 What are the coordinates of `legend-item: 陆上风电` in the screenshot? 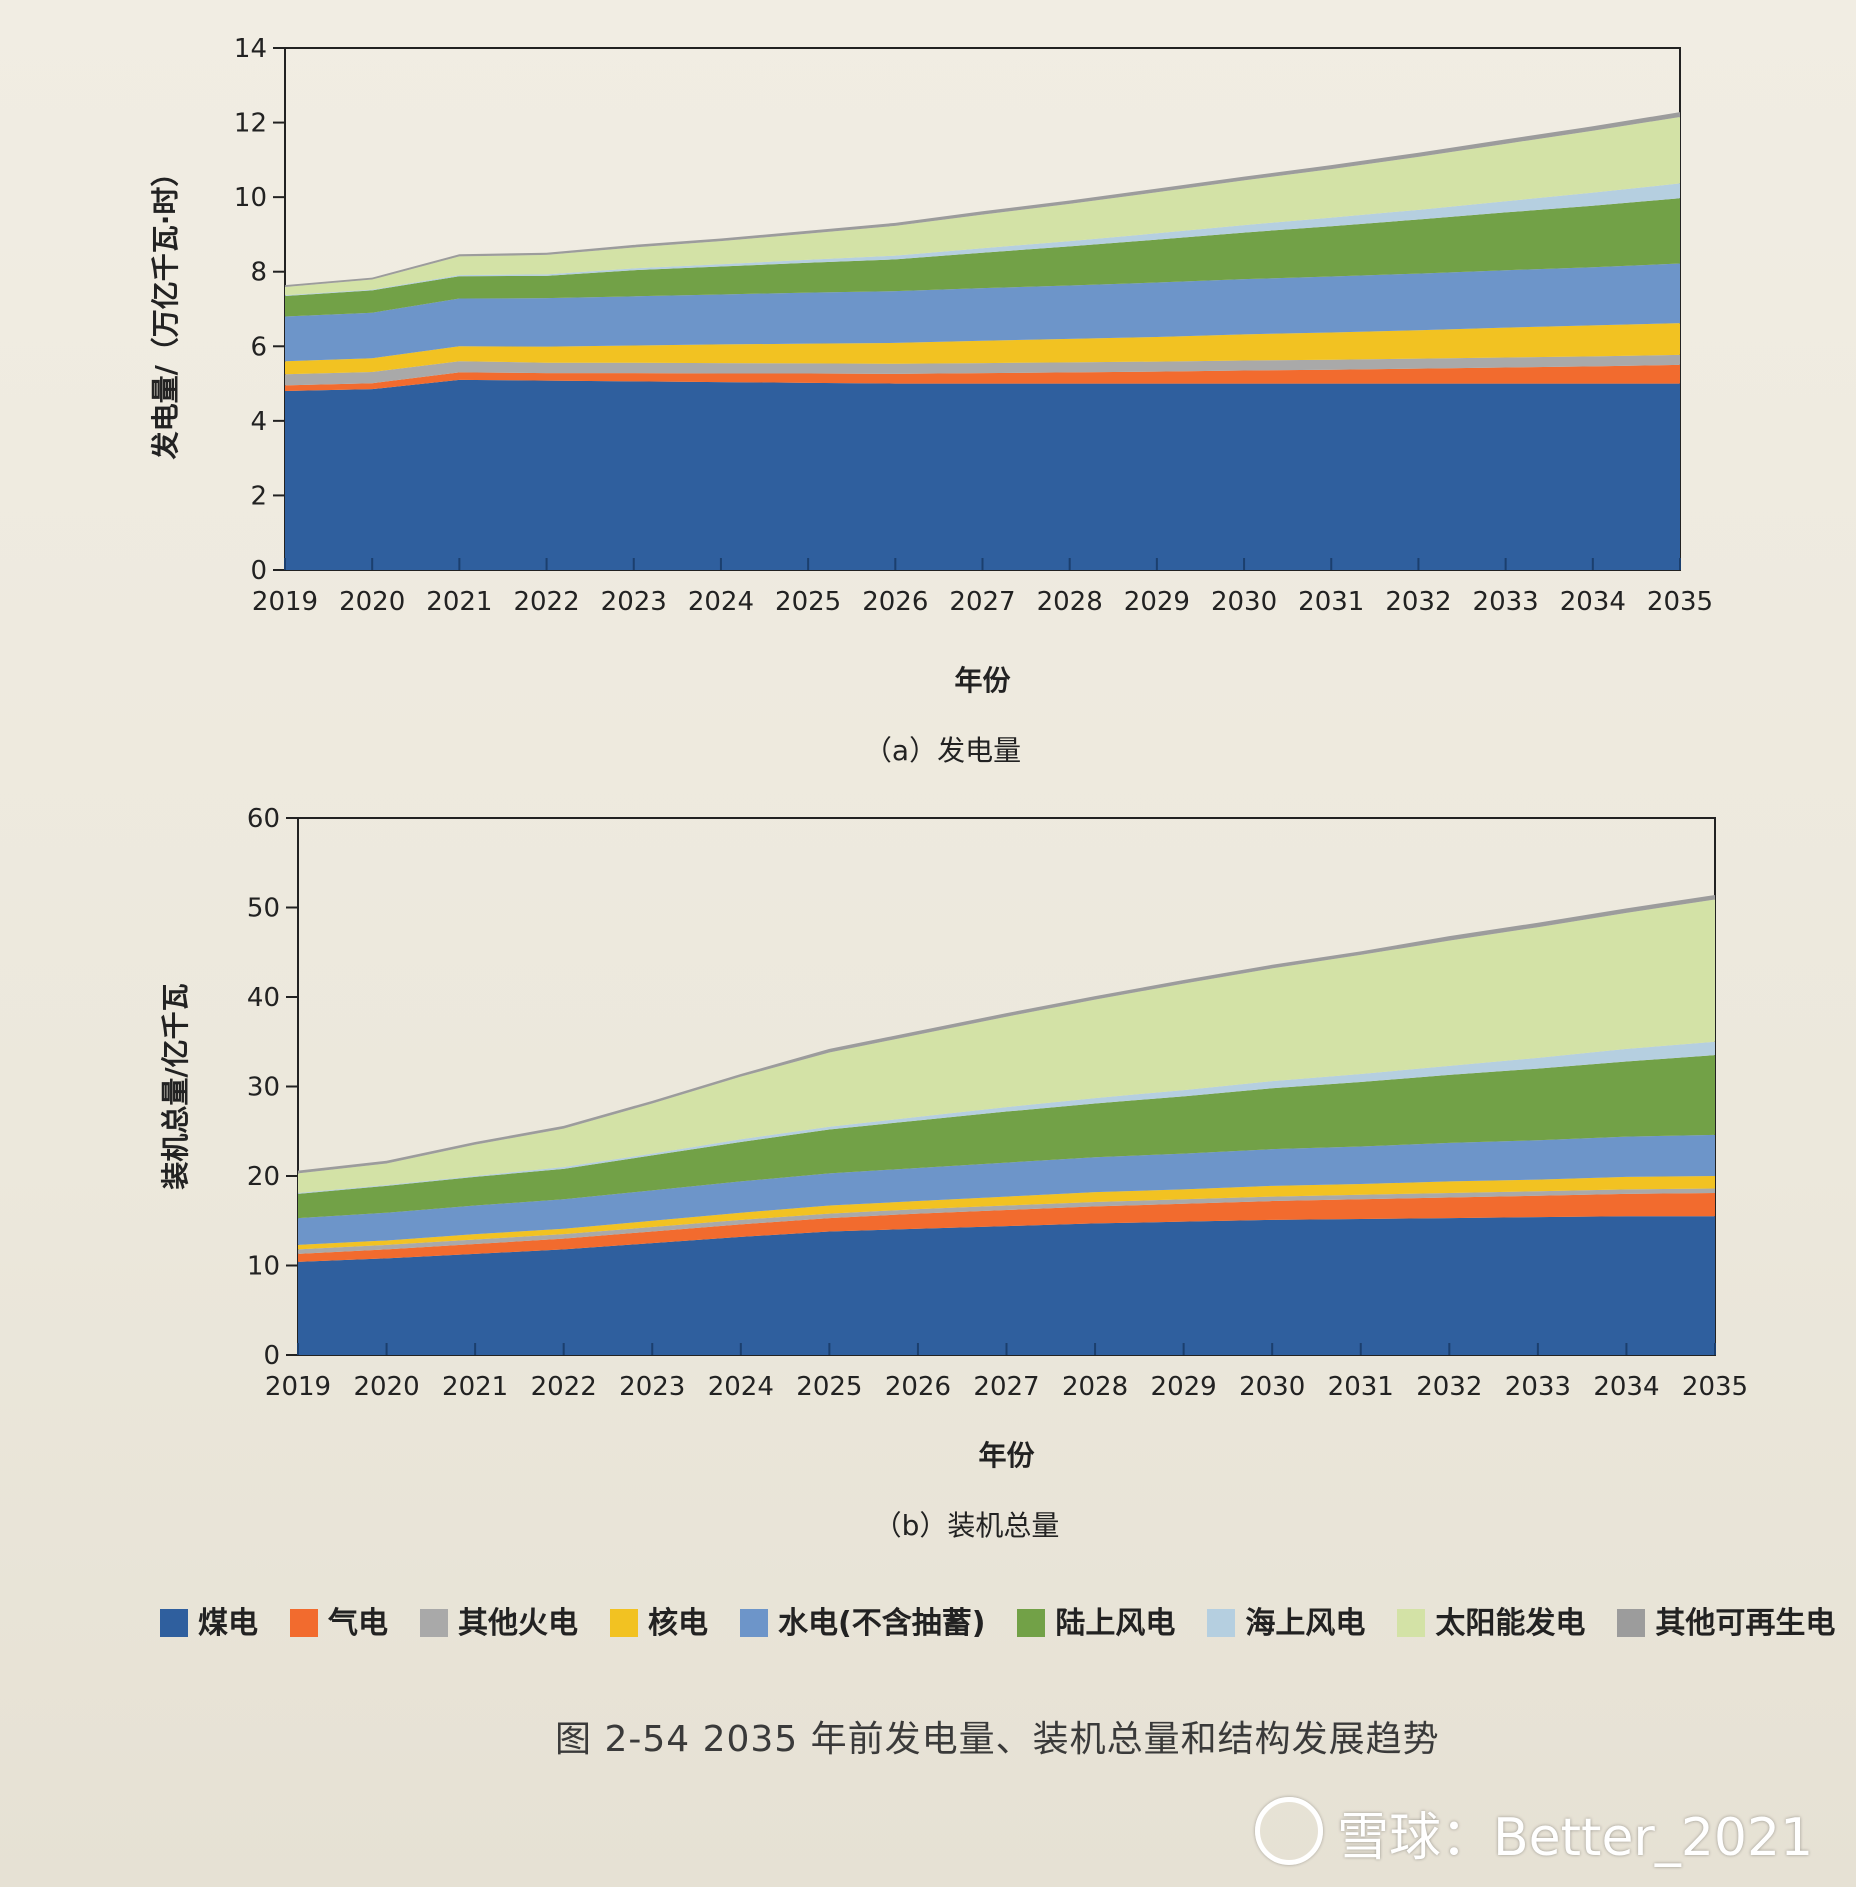 It's located at (1096, 1620).